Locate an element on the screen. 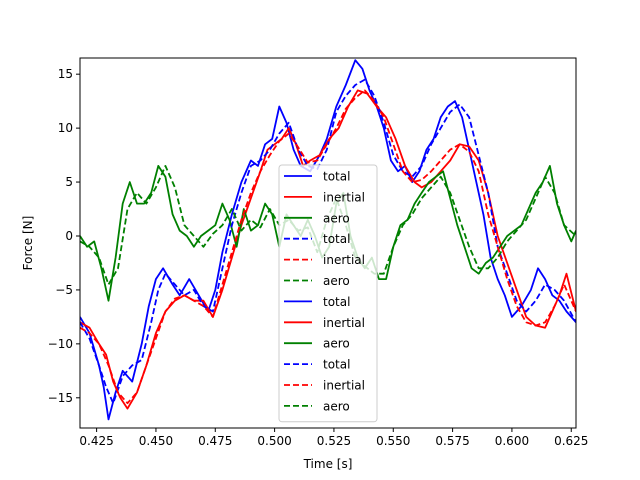 The width and height of the screenshot is (640, 480). x-tick-label: 0.525 is located at coordinates (334, 441).